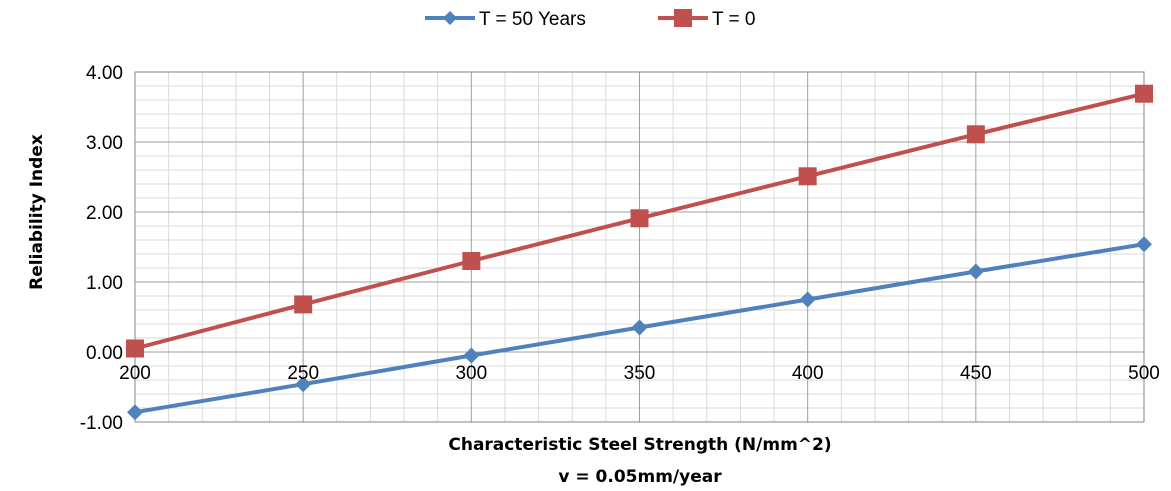 The image size is (1171, 491). Describe the element at coordinates (104, 353) in the screenshot. I see `y-tick-label: 0.00` at that location.